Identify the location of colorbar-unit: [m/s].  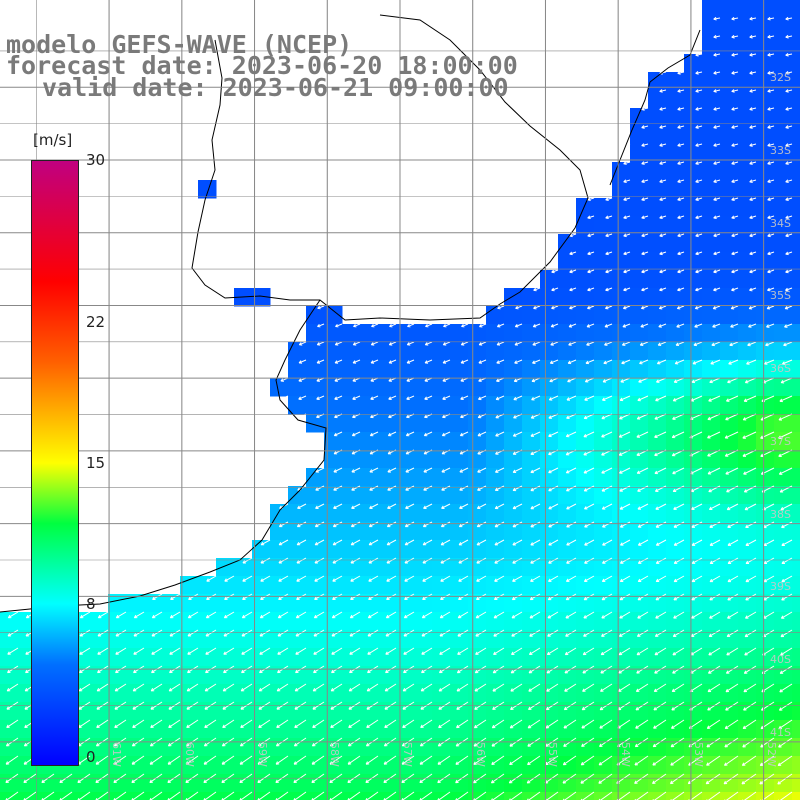
(53, 140).